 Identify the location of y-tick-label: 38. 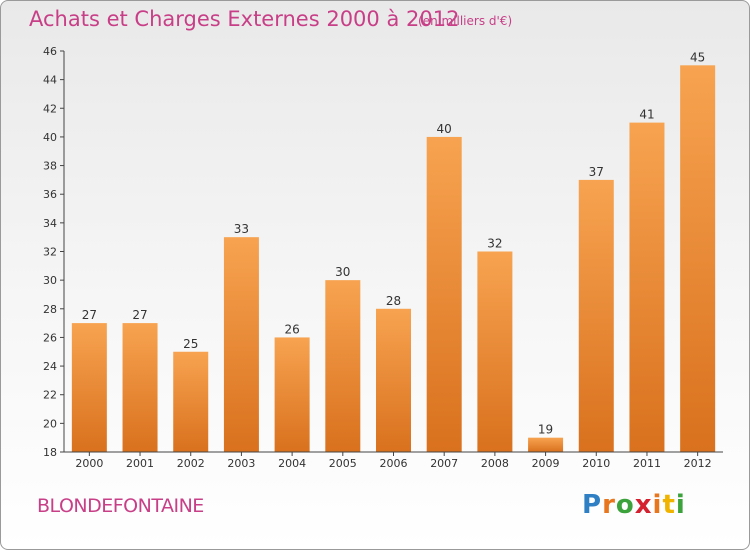
(50, 166).